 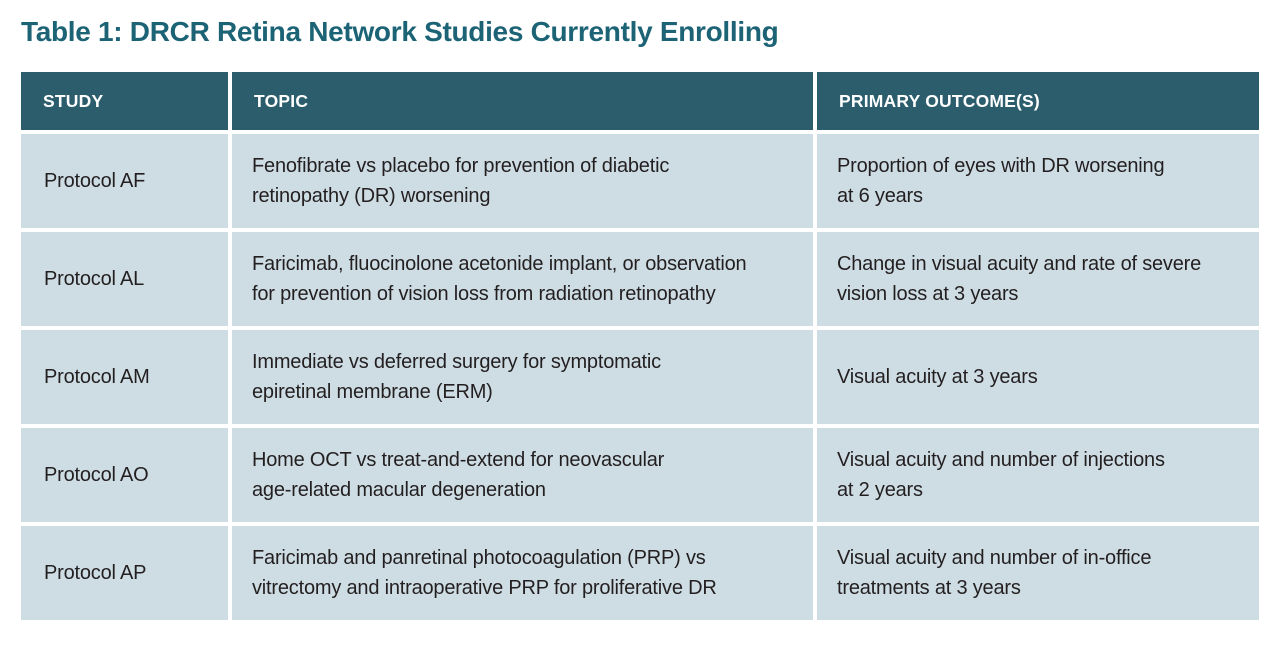 I want to click on table-row-study: Protocol AF, so click(x=124, y=181).